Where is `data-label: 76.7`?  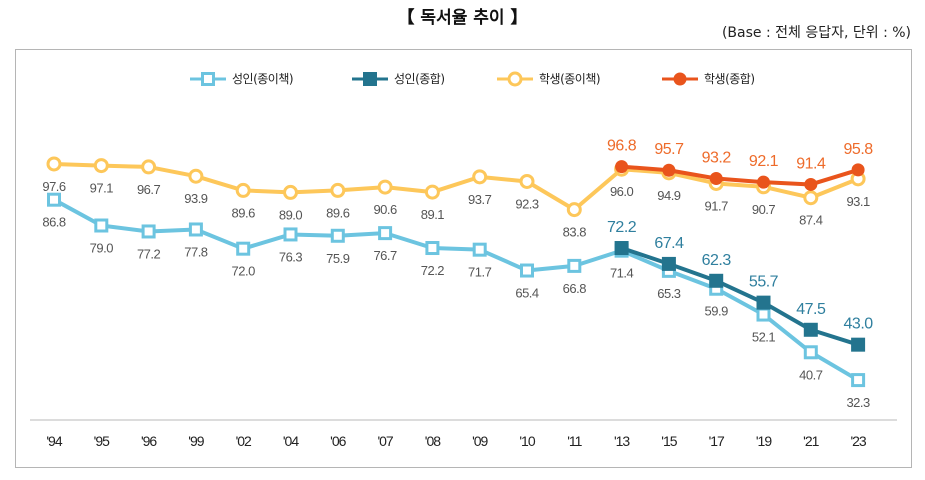 data-label: 76.7 is located at coordinates (385, 255).